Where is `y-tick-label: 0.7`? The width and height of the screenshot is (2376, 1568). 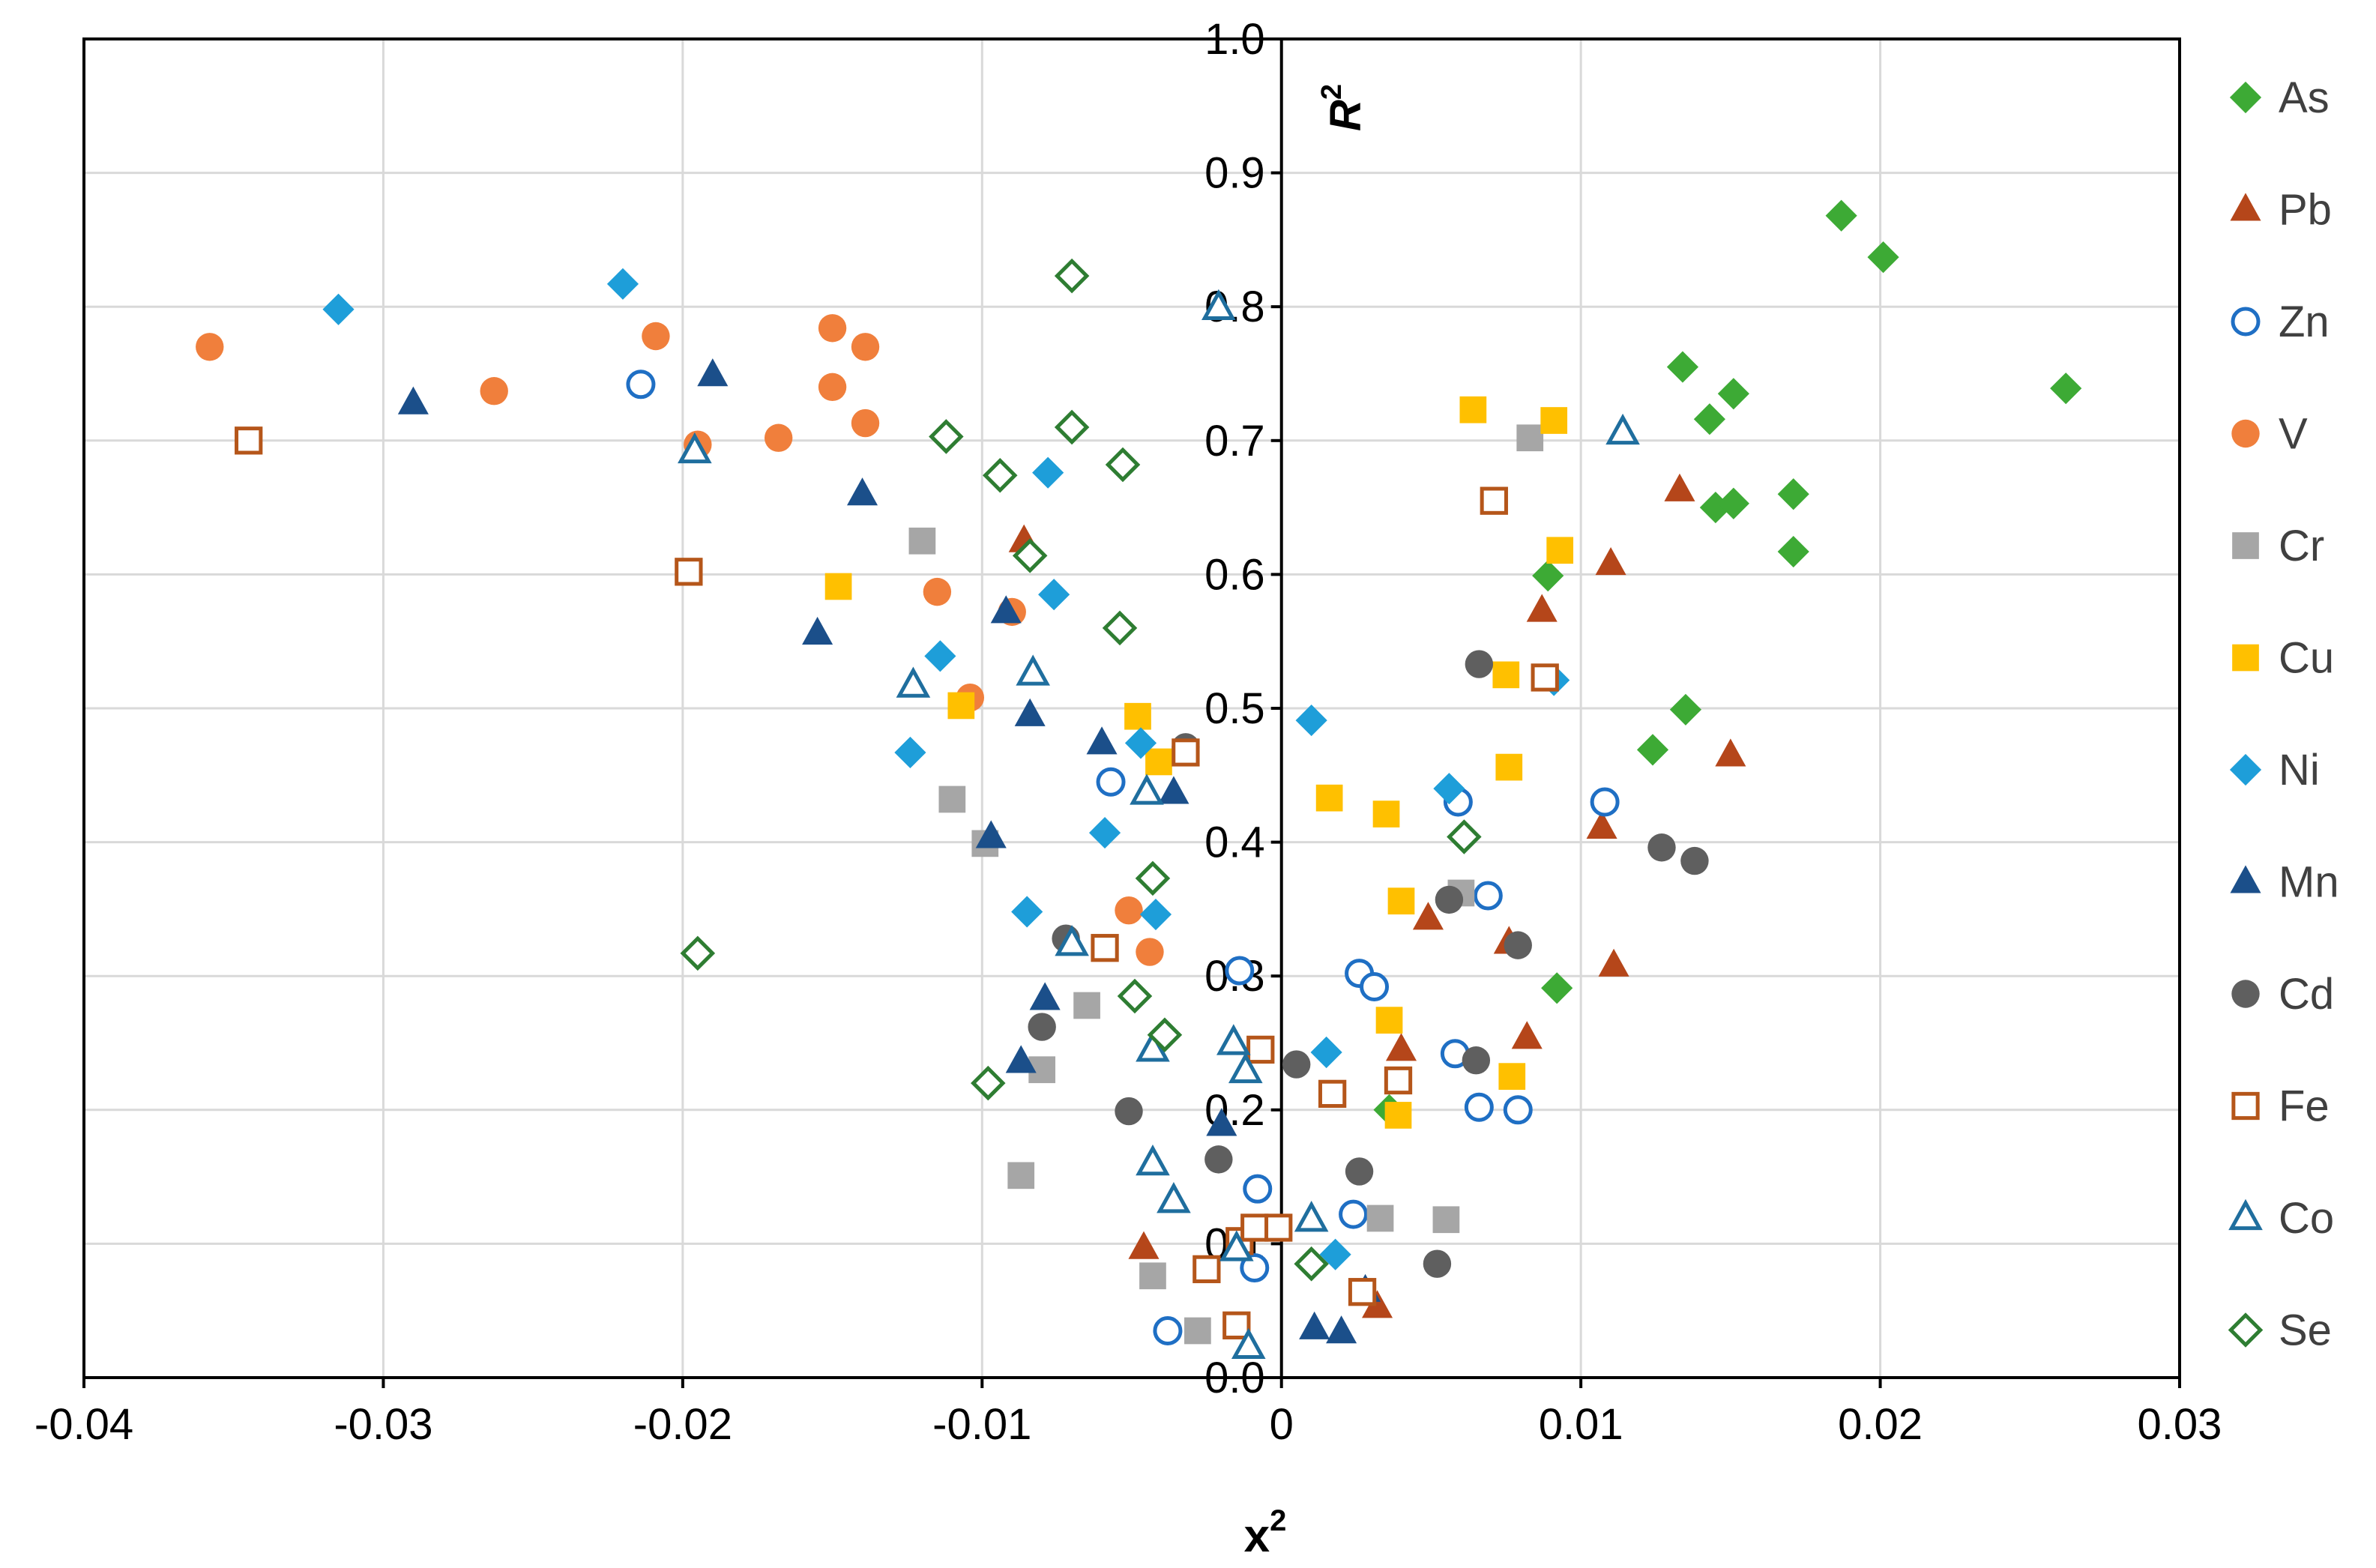
y-tick-label: 0.7 is located at coordinates (1234, 441).